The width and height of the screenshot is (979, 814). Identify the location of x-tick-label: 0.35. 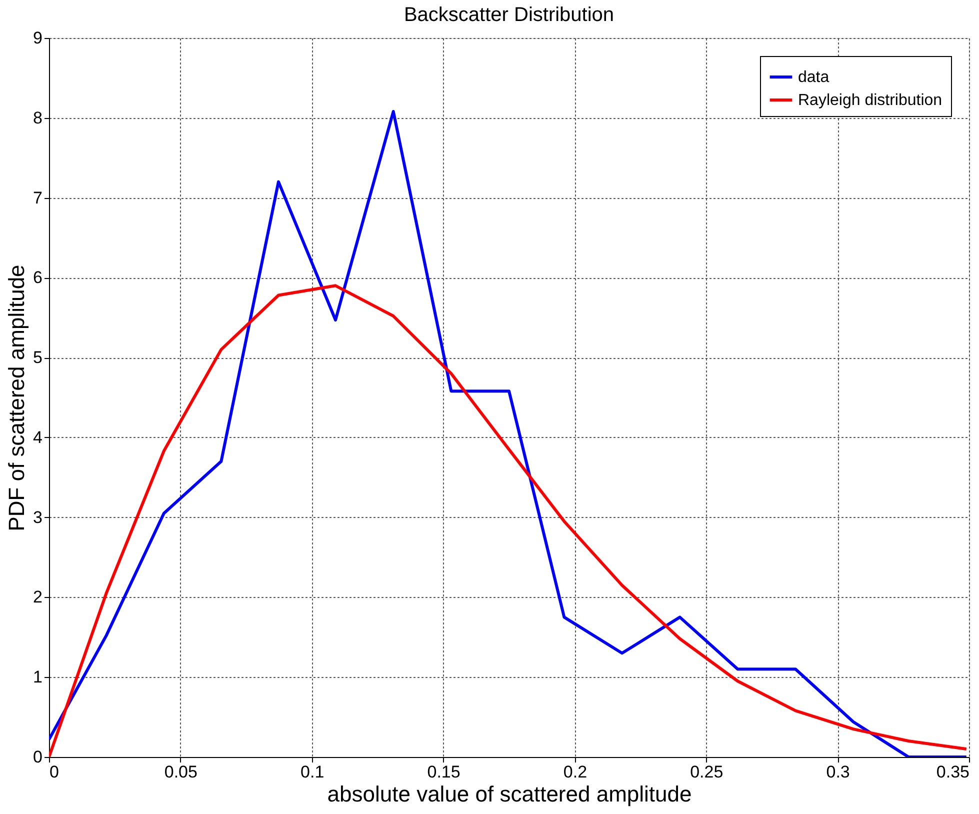
(953, 772).